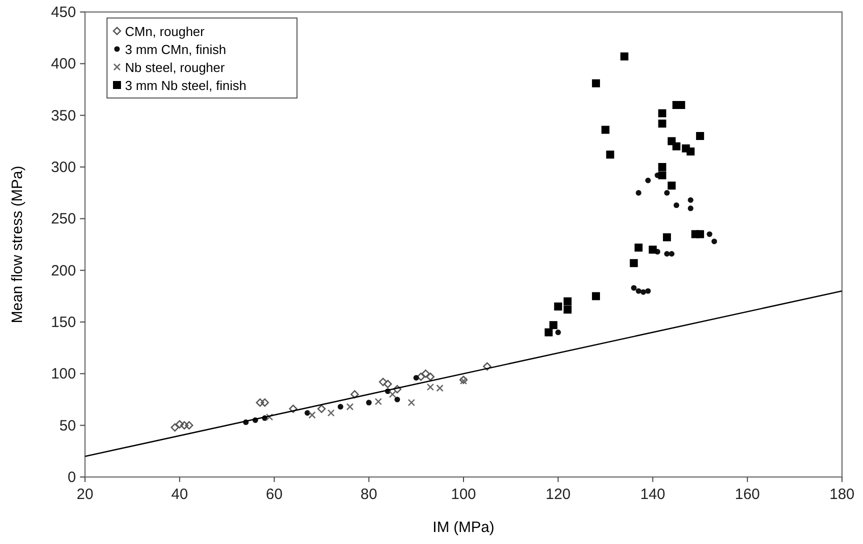 Image resolution: width=863 pixels, height=544 pixels. What do you see at coordinates (63, 12) in the screenshot?
I see `y-tick-label: 450` at bounding box center [63, 12].